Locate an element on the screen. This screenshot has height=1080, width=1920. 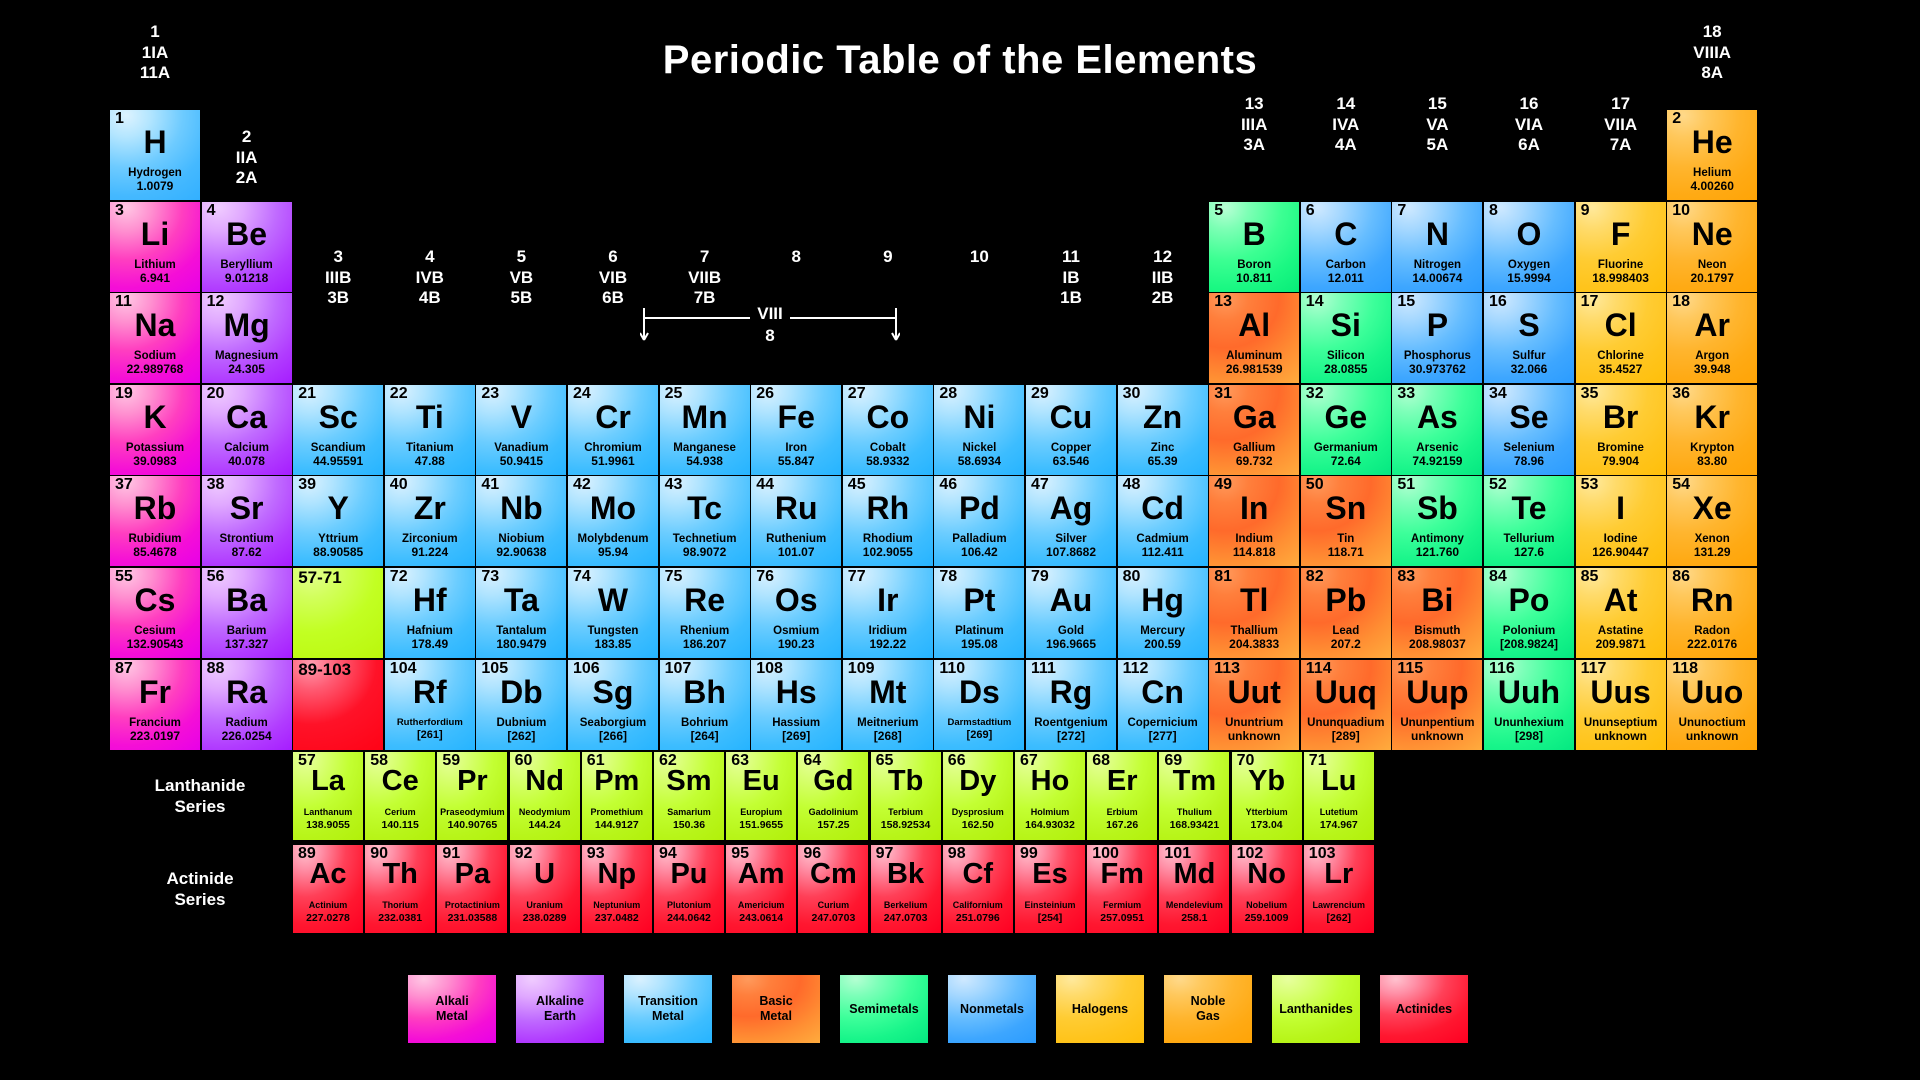
element-cell-uup: 115 Uup Ununpentium unknown is located at coordinates (1437, 704).